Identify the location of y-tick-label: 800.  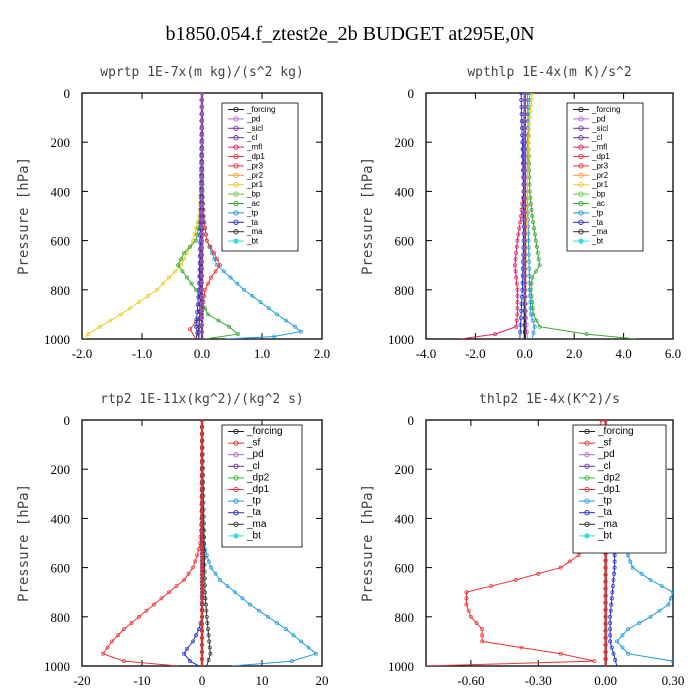
(61, 617).